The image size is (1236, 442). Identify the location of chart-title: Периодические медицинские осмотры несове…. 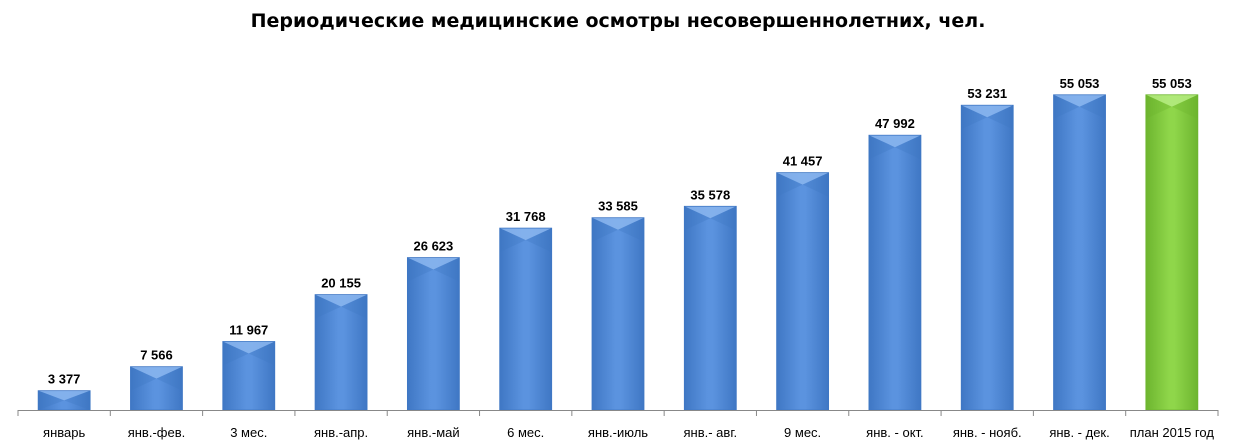
(618, 21).